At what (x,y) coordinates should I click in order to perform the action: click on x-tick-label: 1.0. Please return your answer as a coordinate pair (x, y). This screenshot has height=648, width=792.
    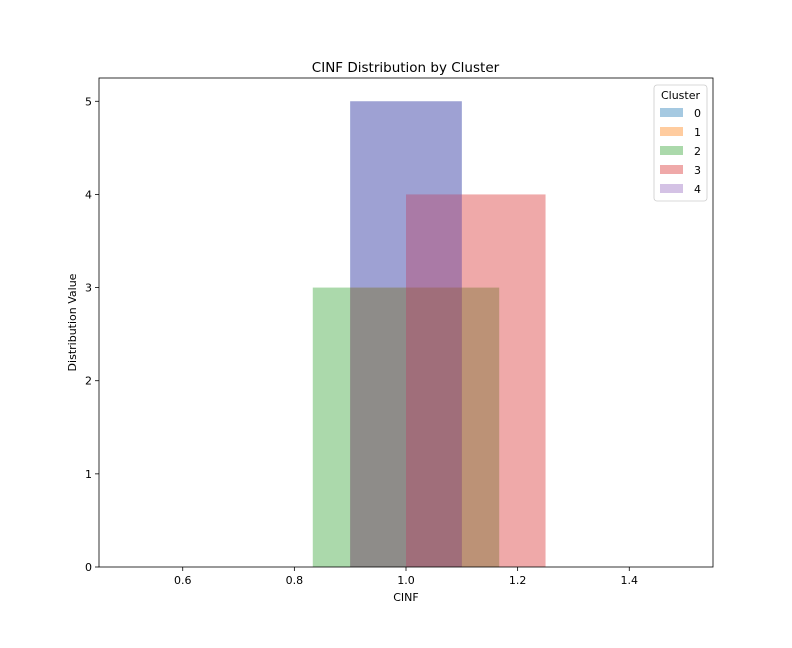
    Looking at the image, I should click on (406, 580).